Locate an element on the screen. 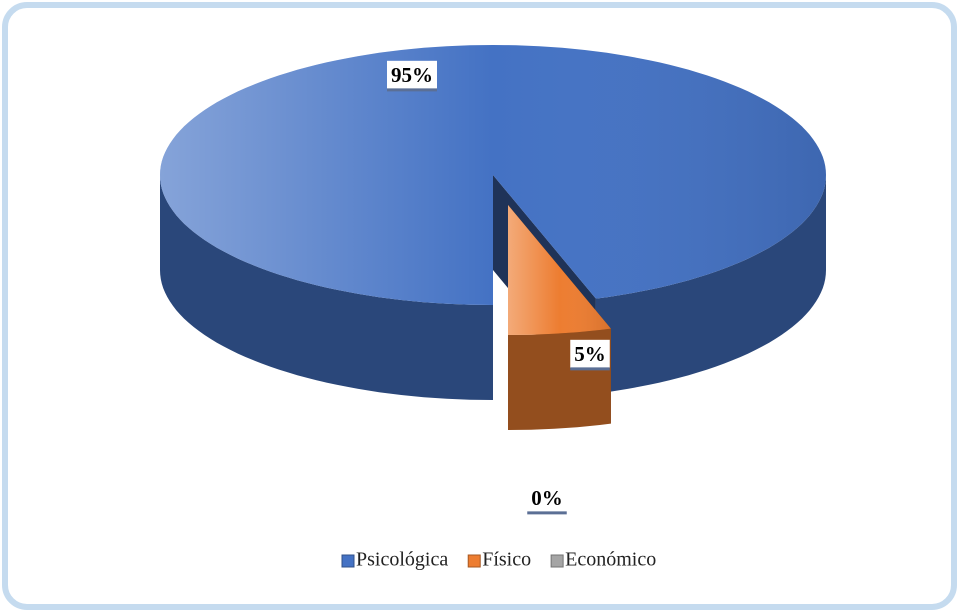  data-label: 5% is located at coordinates (590, 354).